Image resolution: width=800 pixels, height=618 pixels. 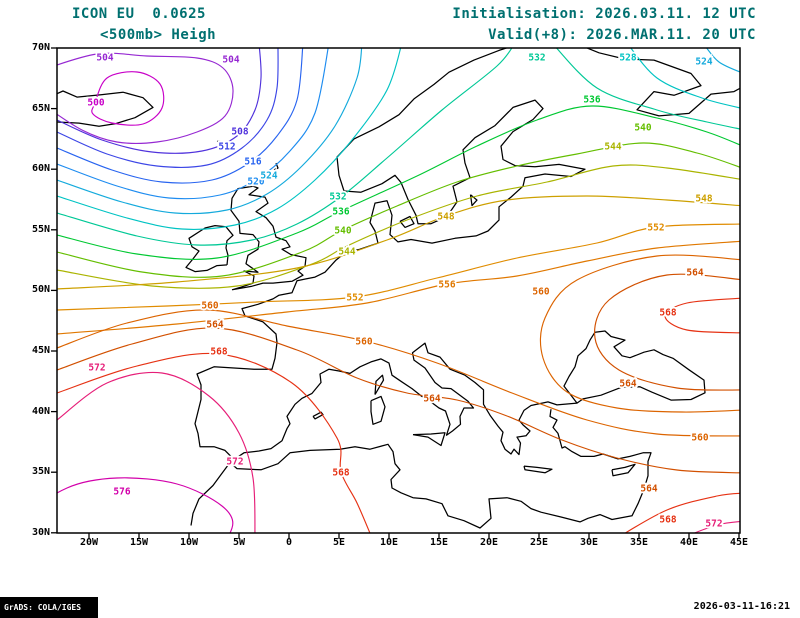 What do you see at coordinates (739, 542) in the screenshot?
I see `x-tick-label: 45E` at bounding box center [739, 542].